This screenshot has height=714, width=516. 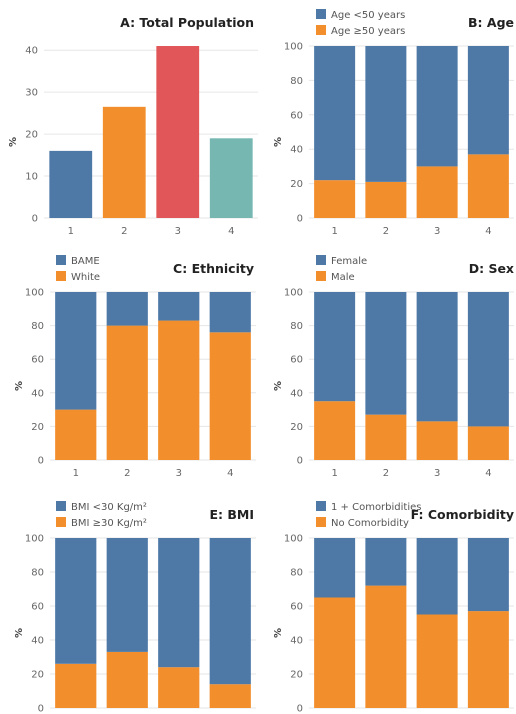 I want to click on chart-panel-d: 0 20 40 60 80 100% 1 2 3 4 D: Sex Female Male, so click(x=393, y=367).